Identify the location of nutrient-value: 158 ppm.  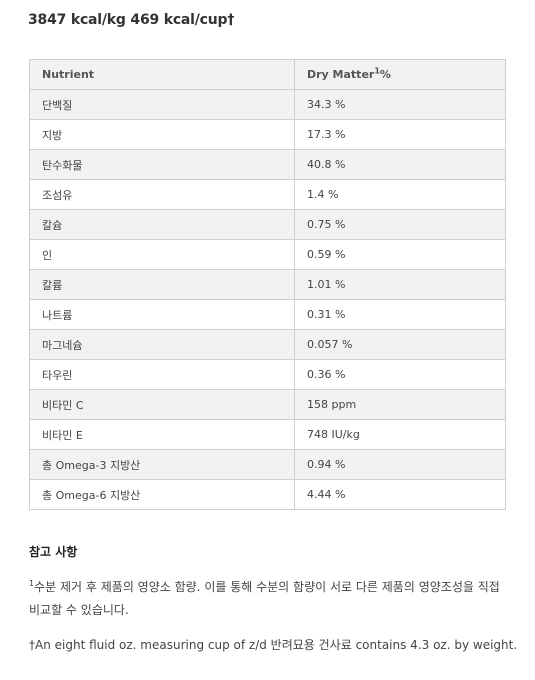
(400, 404).